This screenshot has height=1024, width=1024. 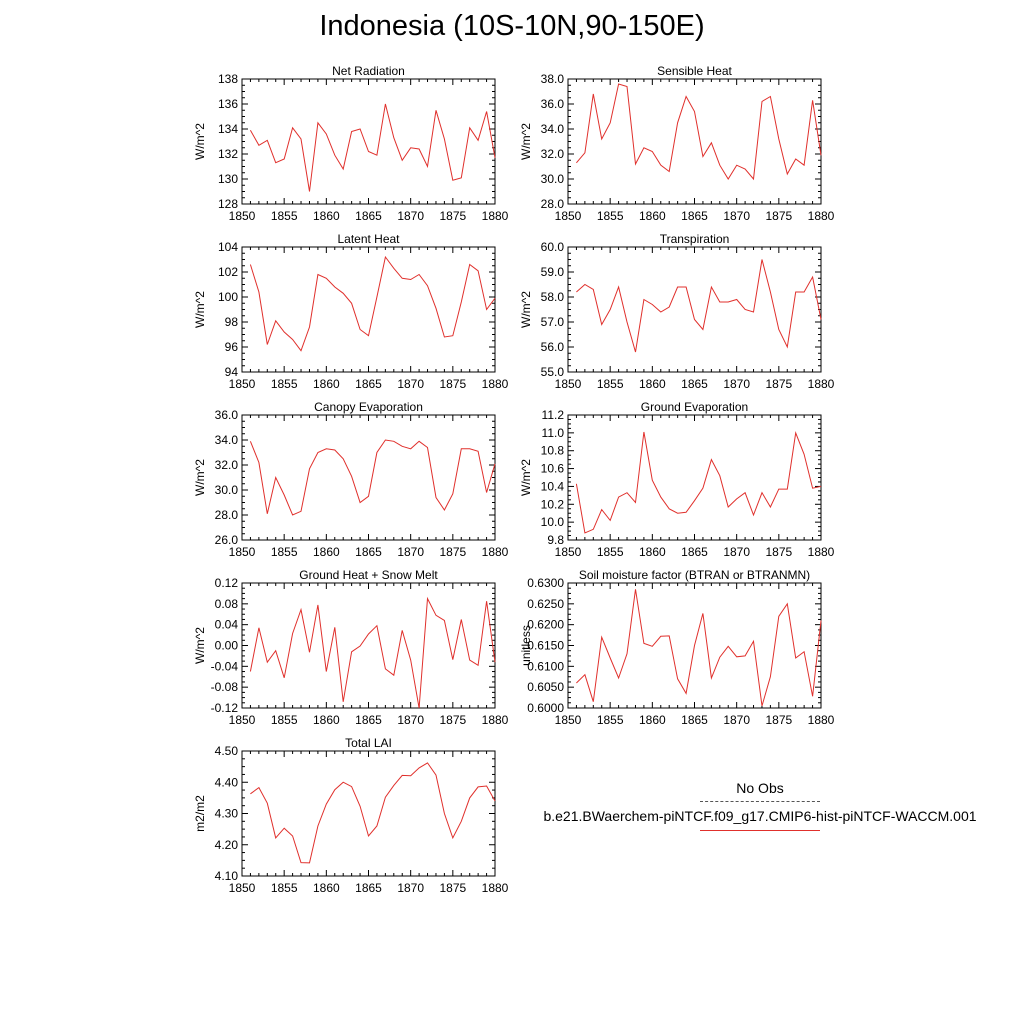 What do you see at coordinates (227, 646) in the screenshot?
I see `ground-heat-snow-melt-ytick-label: 0.00` at bounding box center [227, 646].